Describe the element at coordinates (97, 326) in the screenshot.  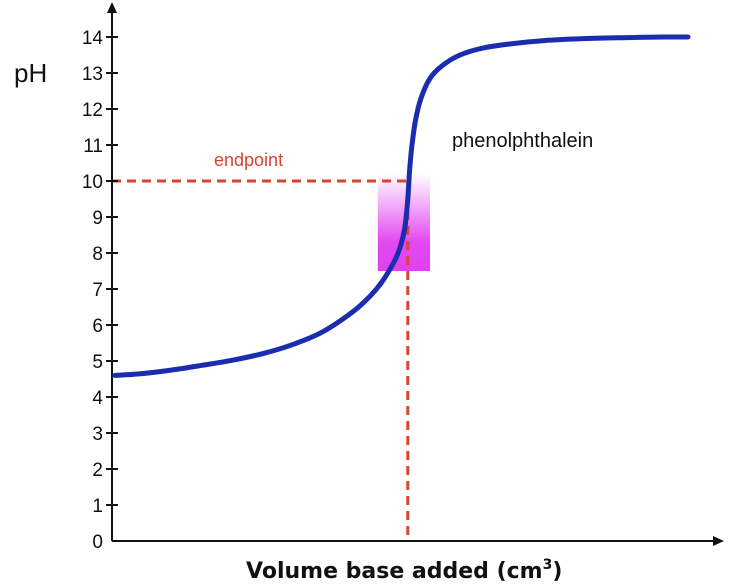
I see `y-tick-label: 6` at that location.